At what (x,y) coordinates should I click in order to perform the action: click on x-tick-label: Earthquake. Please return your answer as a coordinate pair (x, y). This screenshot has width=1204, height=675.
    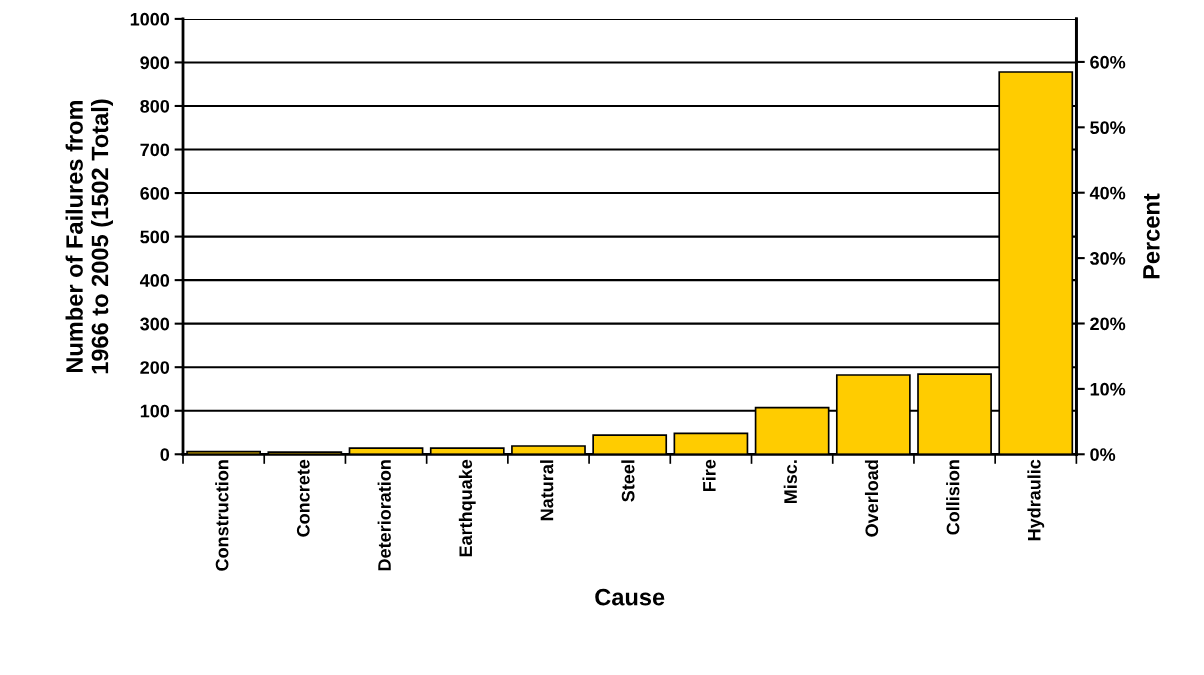
    Looking at the image, I should click on (467, 508).